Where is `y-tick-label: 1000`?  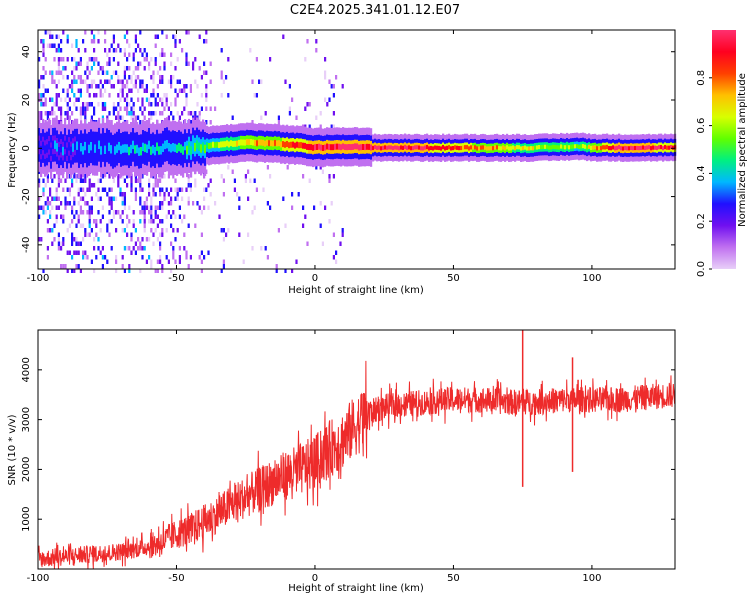 y-tick-label: 1000 is located at coordinates (26, 518).